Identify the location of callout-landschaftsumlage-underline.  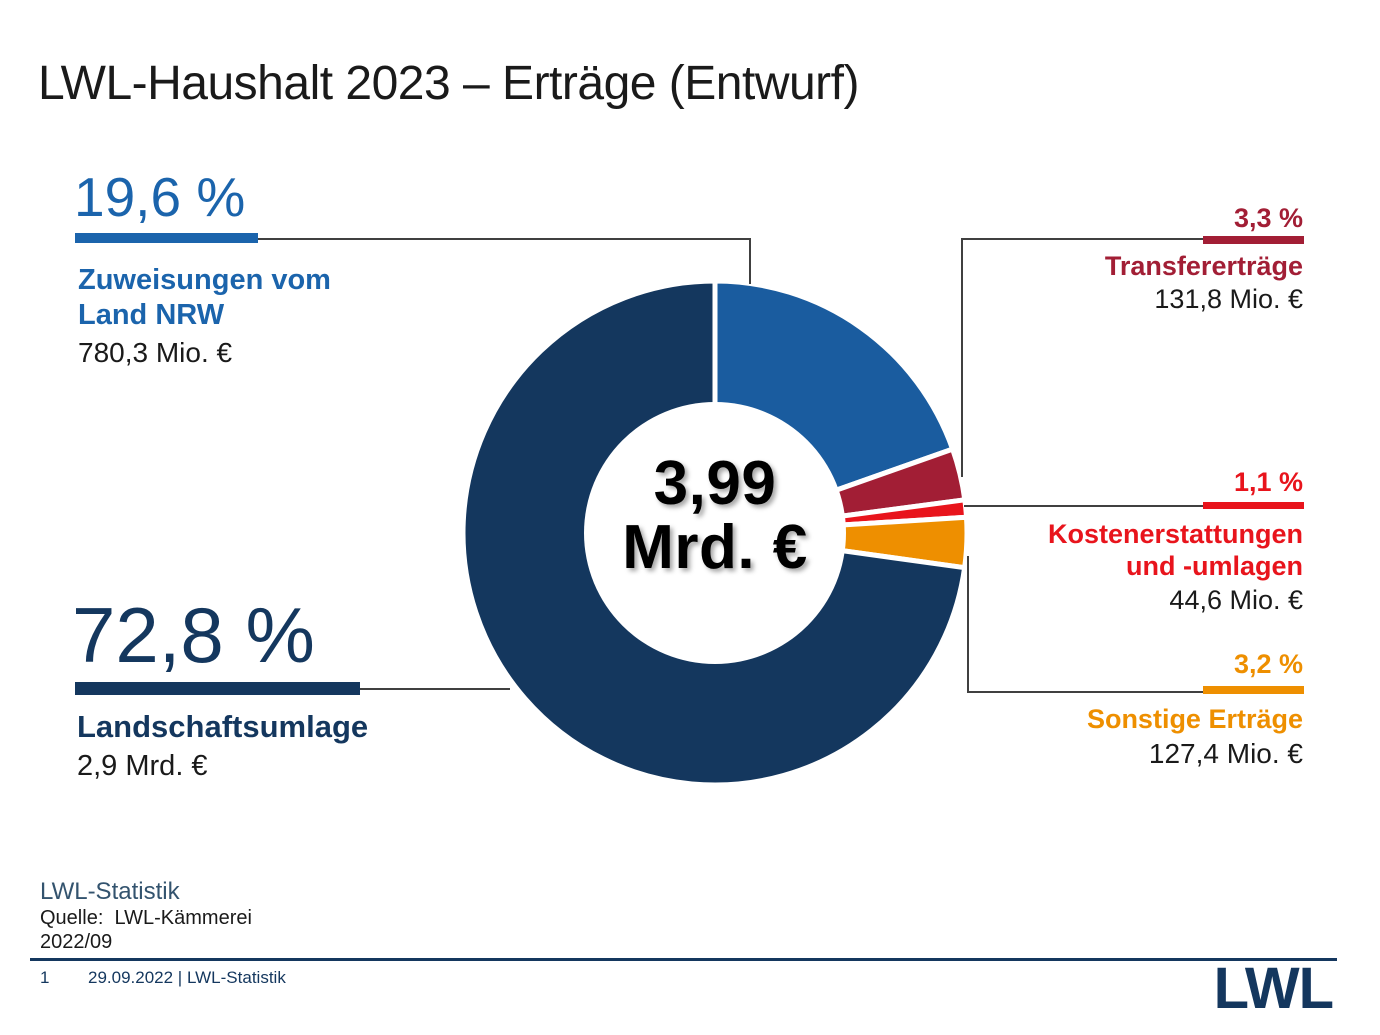
(217, 688).